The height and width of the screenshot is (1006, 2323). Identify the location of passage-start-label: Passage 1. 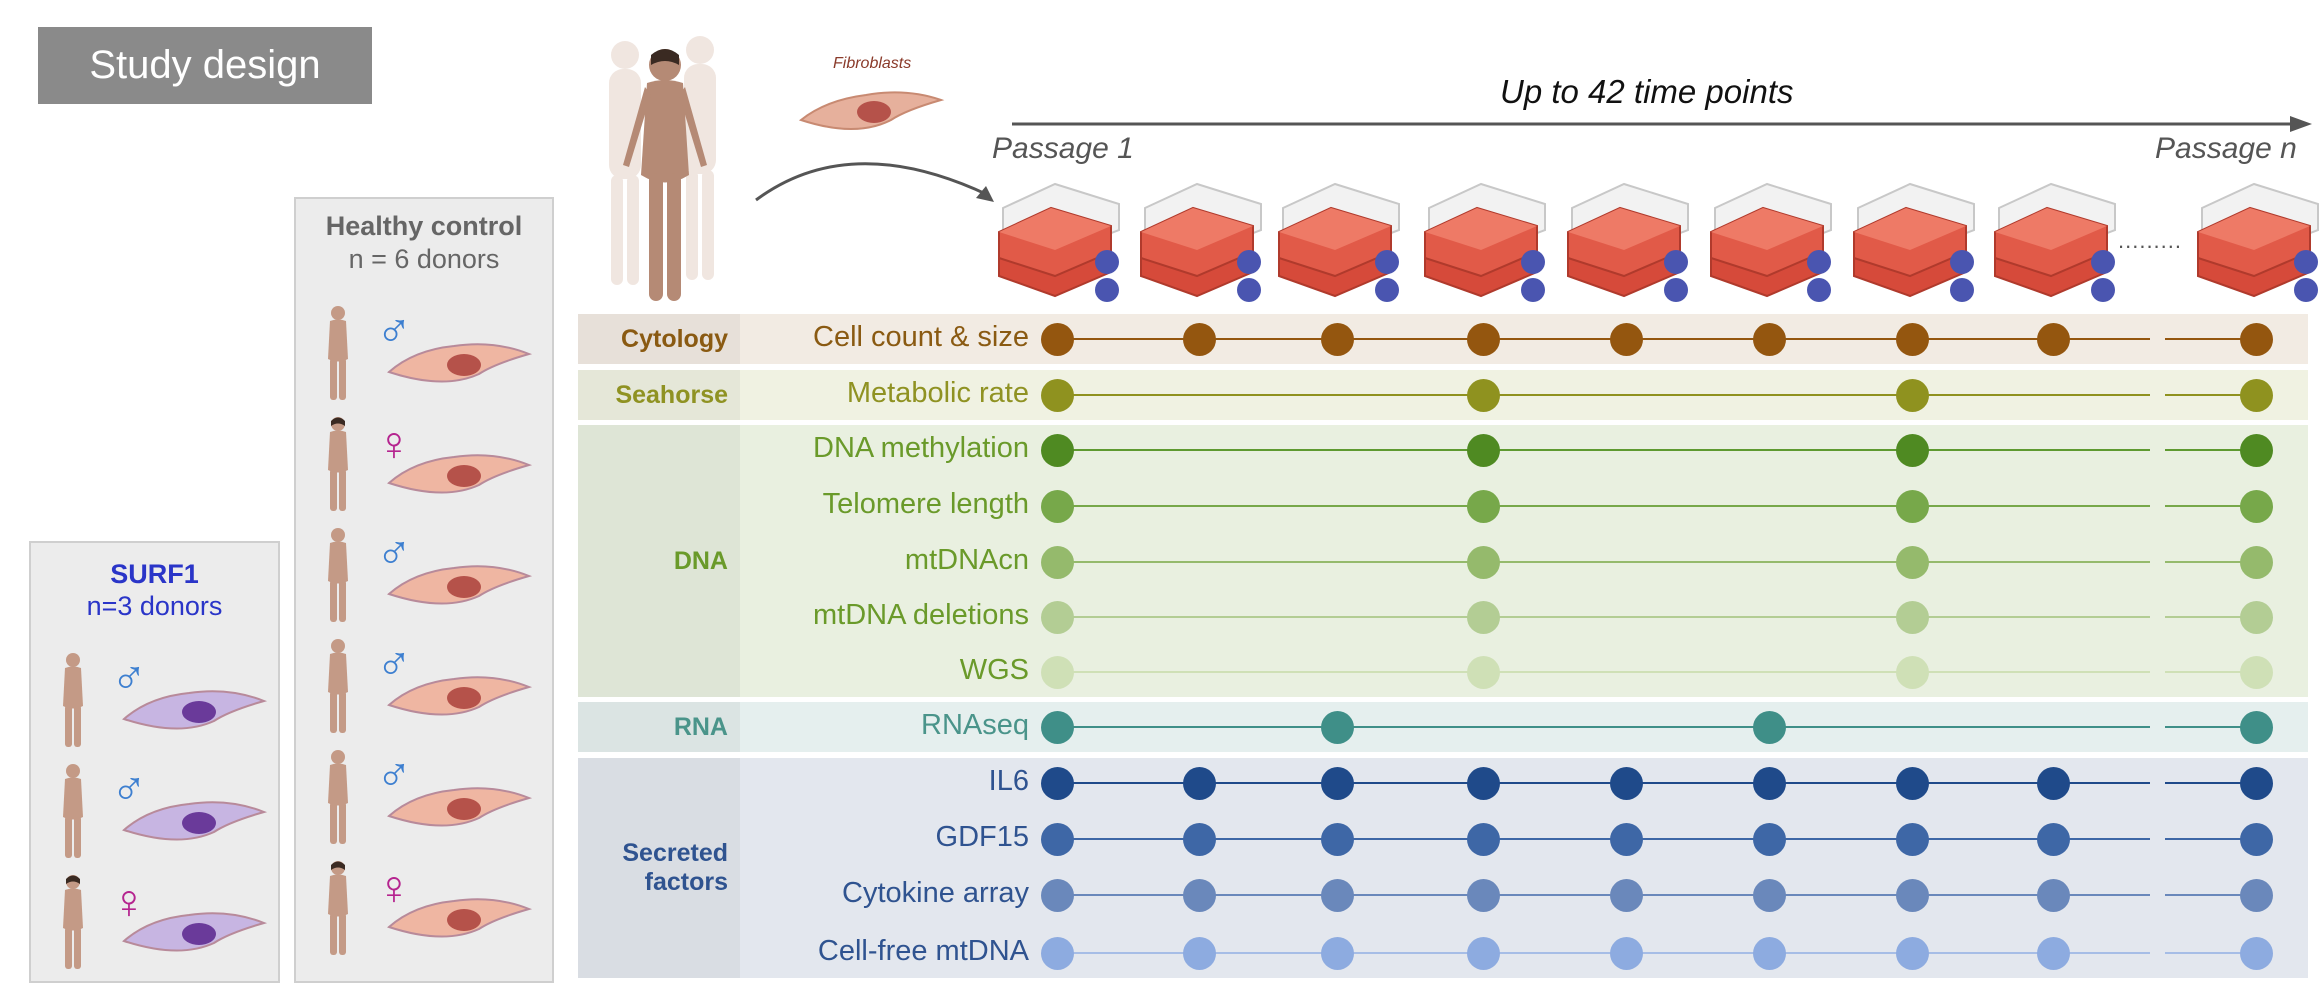
(1063, 148).